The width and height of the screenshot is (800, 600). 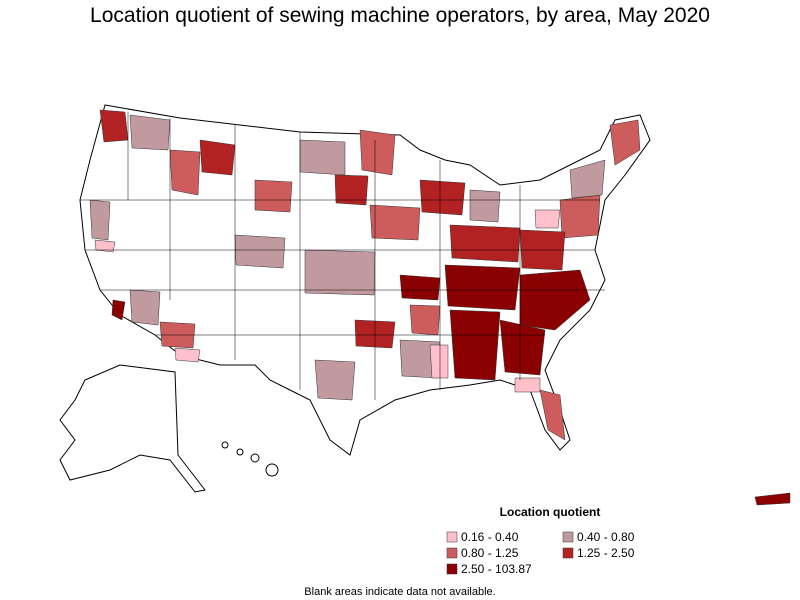 What do you see at coordinates (550, 512) in the screenshot?
I see `legend-title: Location quotient` at bounding box center [550, 512].